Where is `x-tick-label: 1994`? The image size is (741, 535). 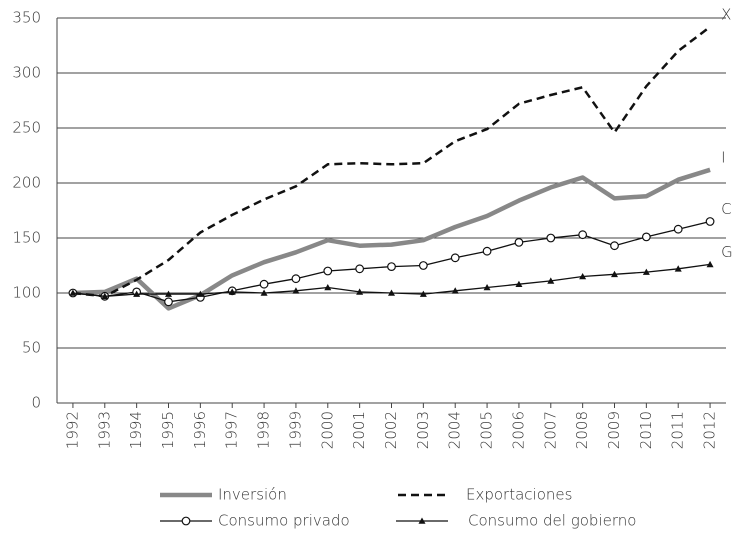 x-tick-label: 1994 is located at coordinates (136, 430).